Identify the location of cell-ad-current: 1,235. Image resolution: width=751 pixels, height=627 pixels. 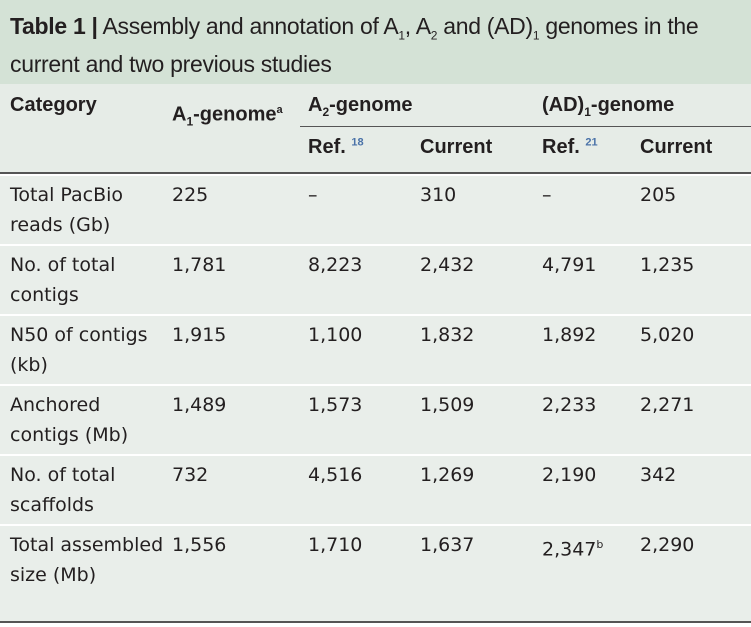
(667, 265).